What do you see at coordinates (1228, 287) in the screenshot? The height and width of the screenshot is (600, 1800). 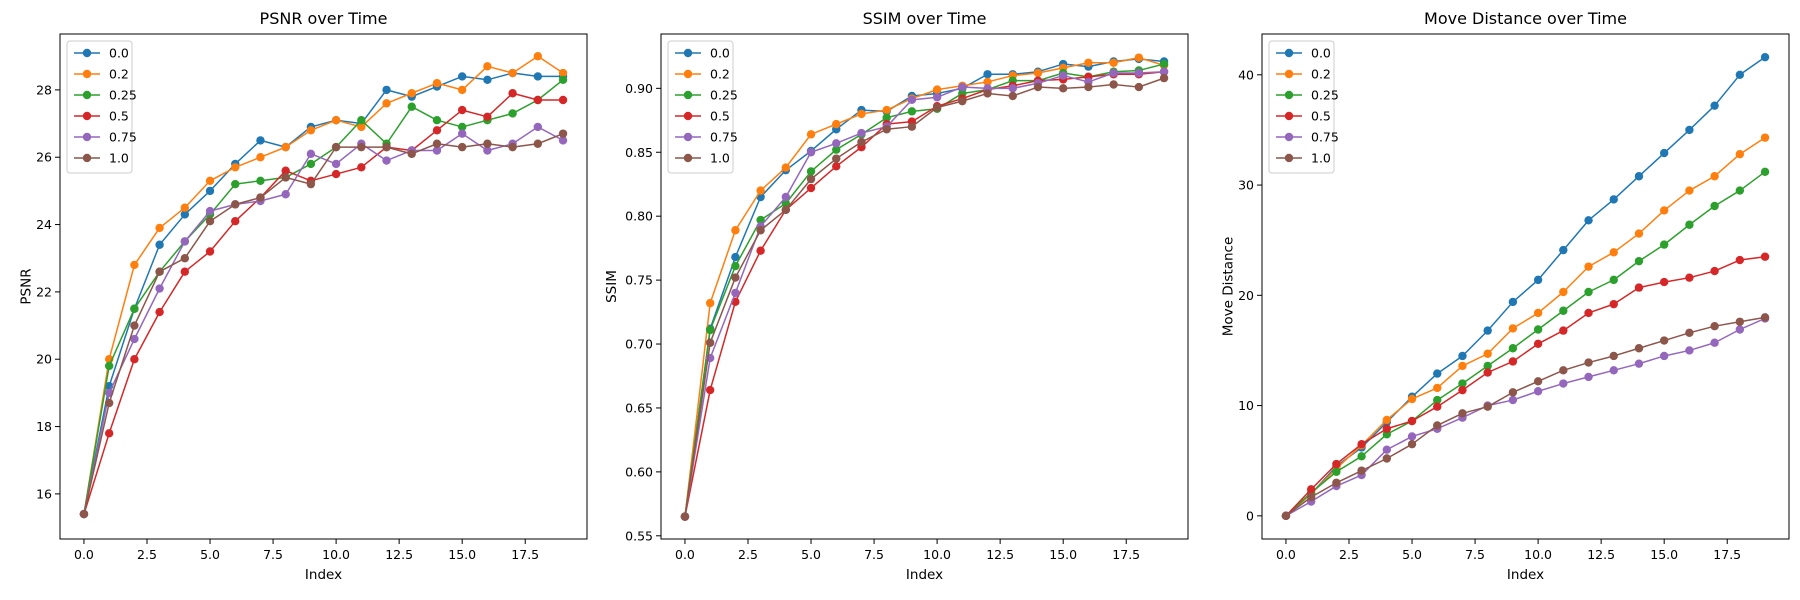 I see `y-axis-label: Move Distance` at bounding box center [1228, 287].